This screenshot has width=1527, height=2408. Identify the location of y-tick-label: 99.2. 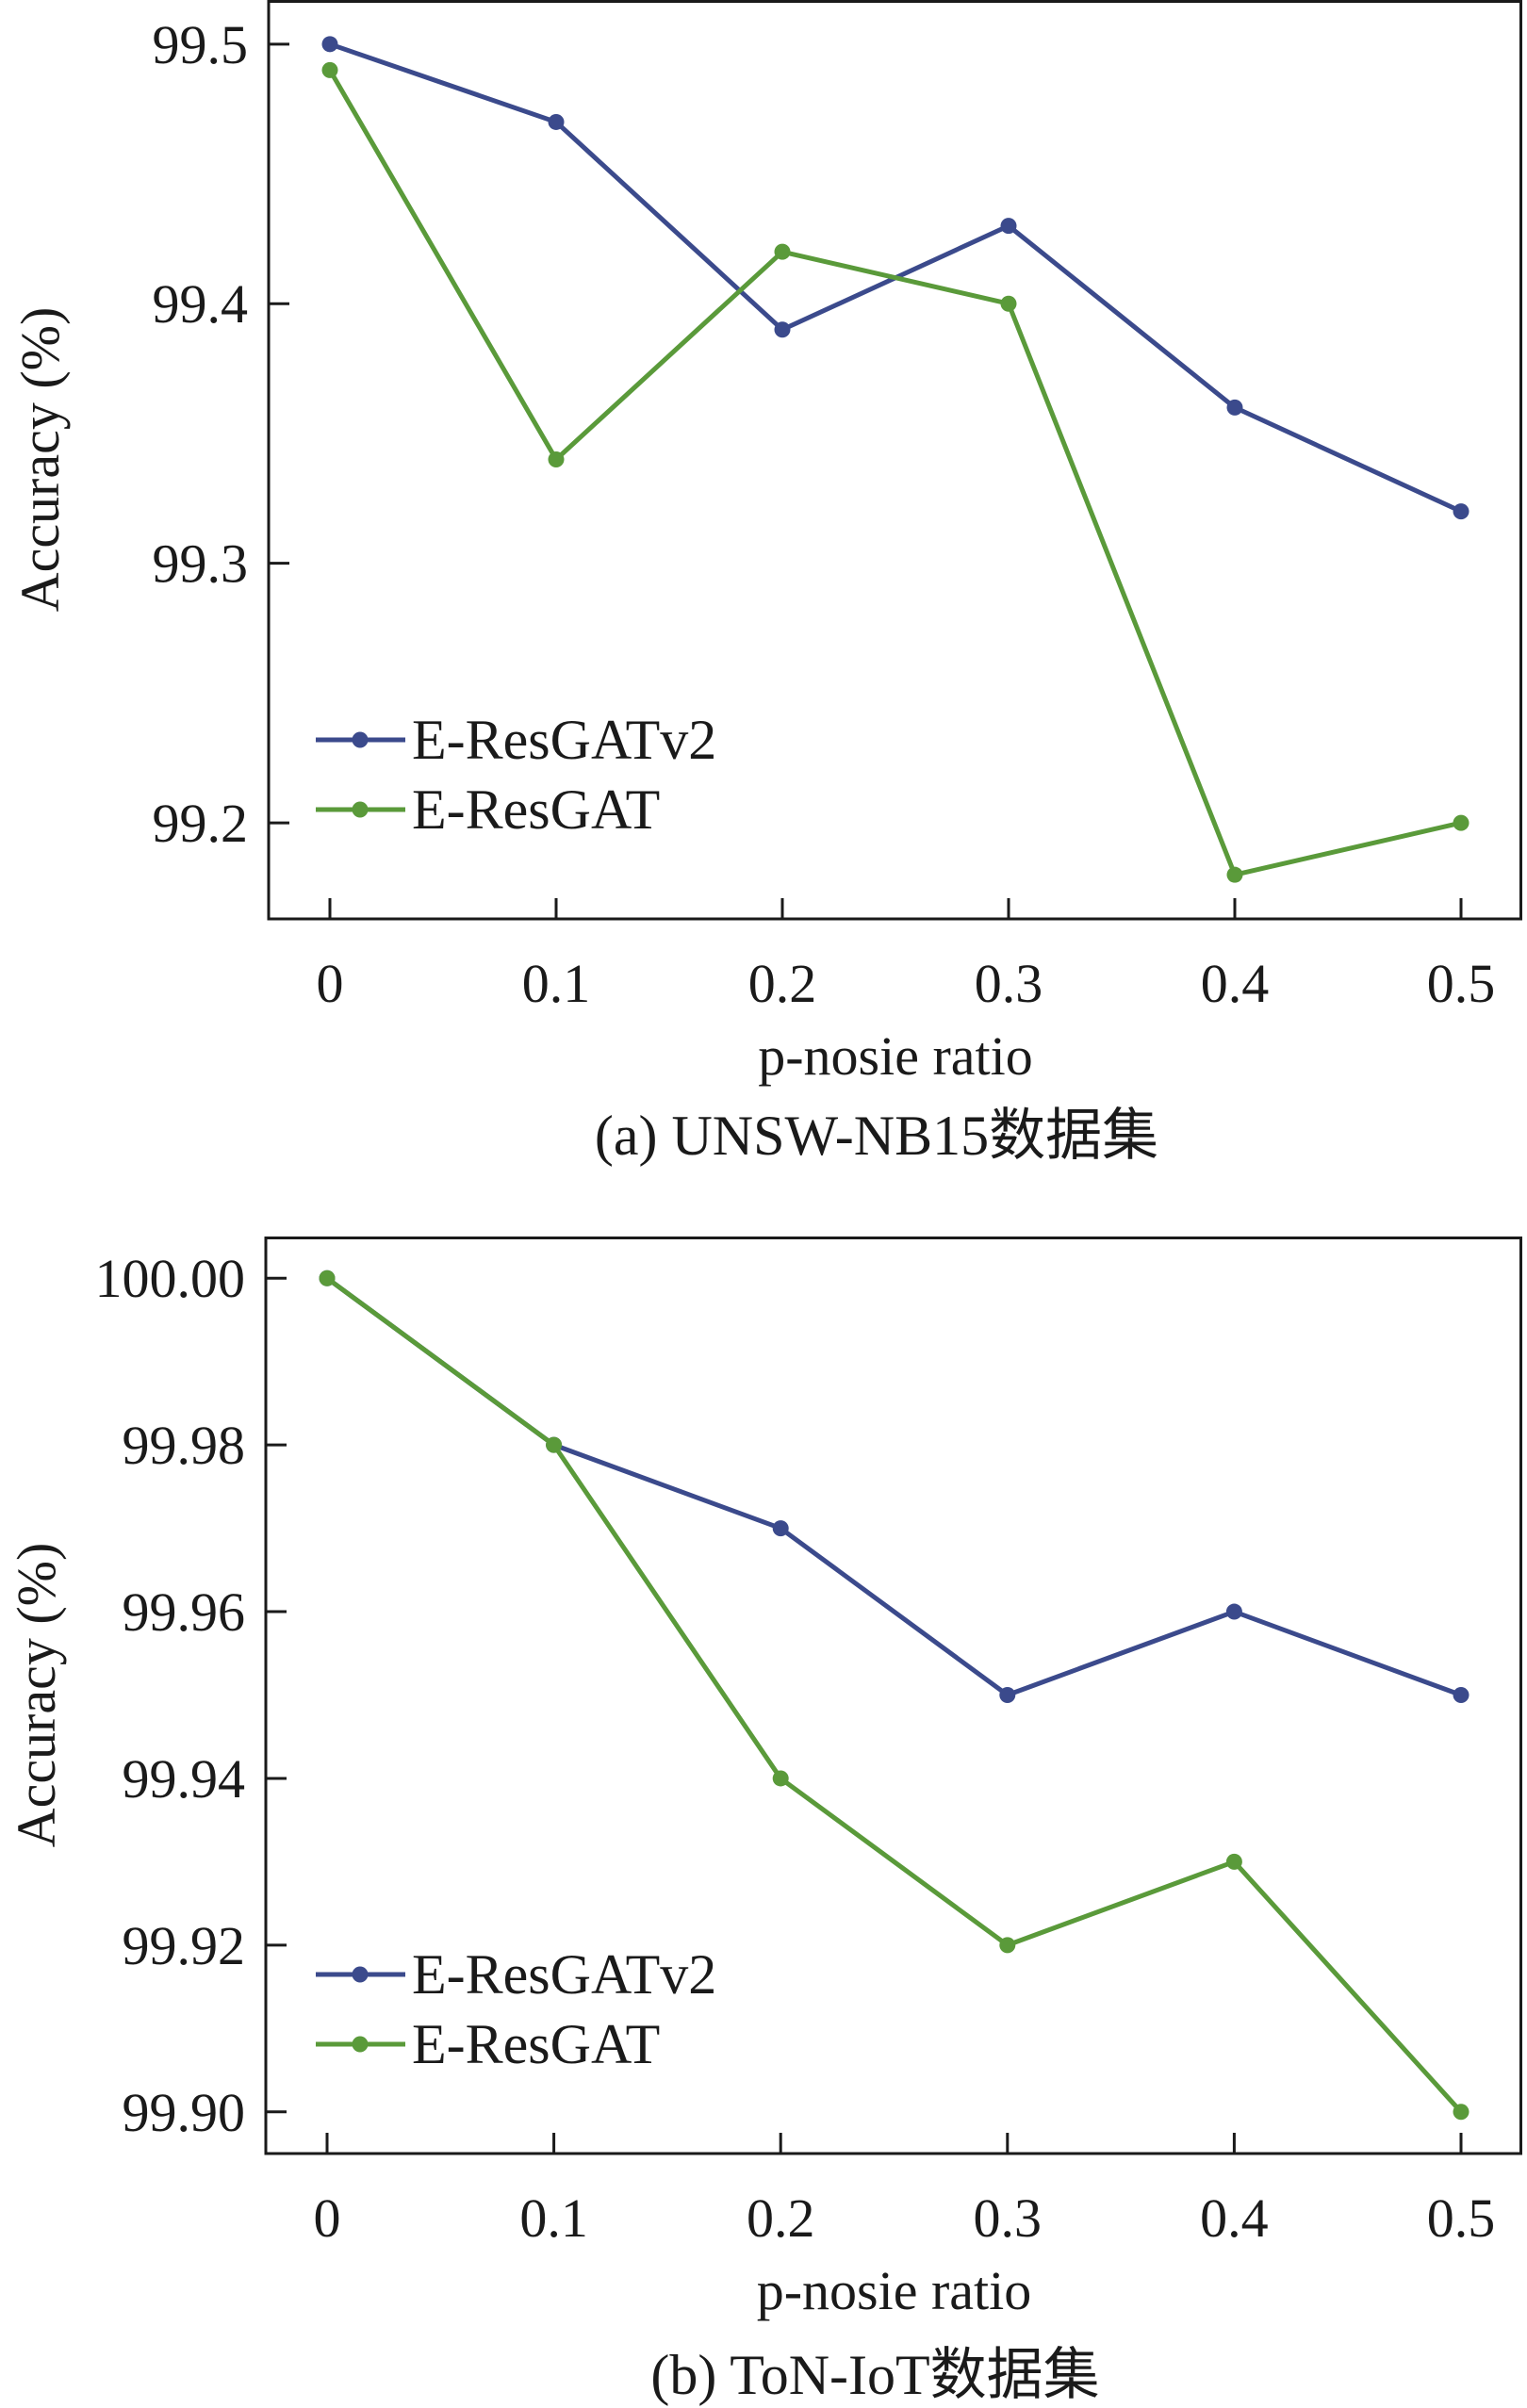
(201, 824).